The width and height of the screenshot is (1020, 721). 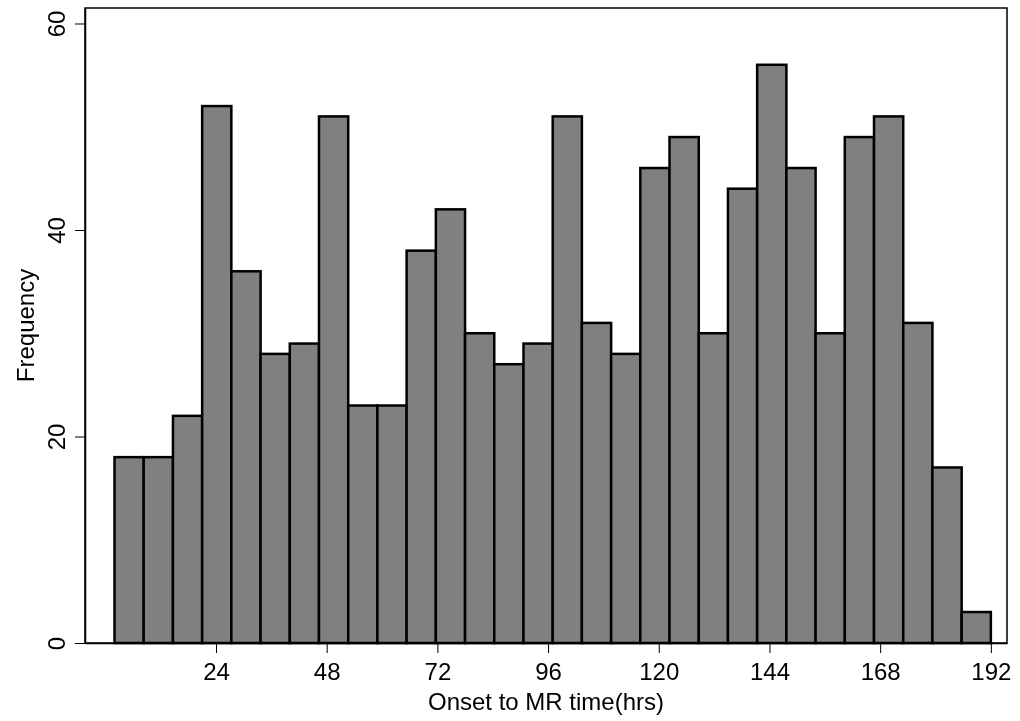 I want to click on x-axis-title: Onset to MR time(hrs), so click(x=546, y=701).